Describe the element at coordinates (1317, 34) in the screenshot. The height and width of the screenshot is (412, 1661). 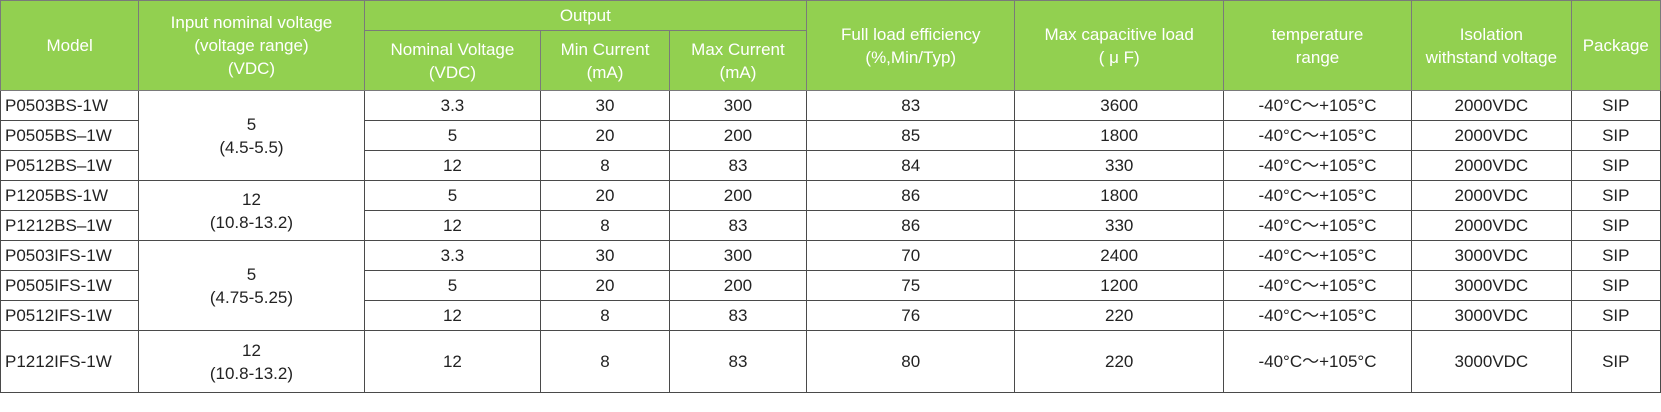
I see `header-temperature-line-1: temperature` at that location.